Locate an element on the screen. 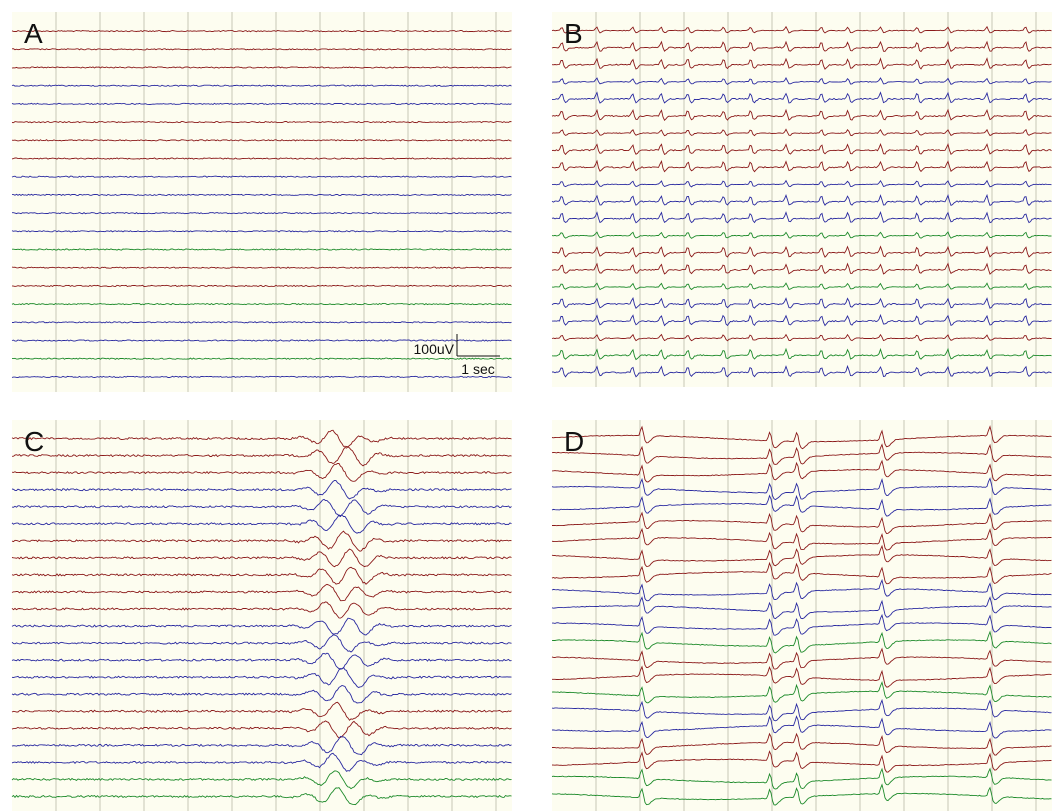 The width and height of the screenshot is (1058, 811). scale-bar-amplitude: 100uV is located at coordinates (434, 349).